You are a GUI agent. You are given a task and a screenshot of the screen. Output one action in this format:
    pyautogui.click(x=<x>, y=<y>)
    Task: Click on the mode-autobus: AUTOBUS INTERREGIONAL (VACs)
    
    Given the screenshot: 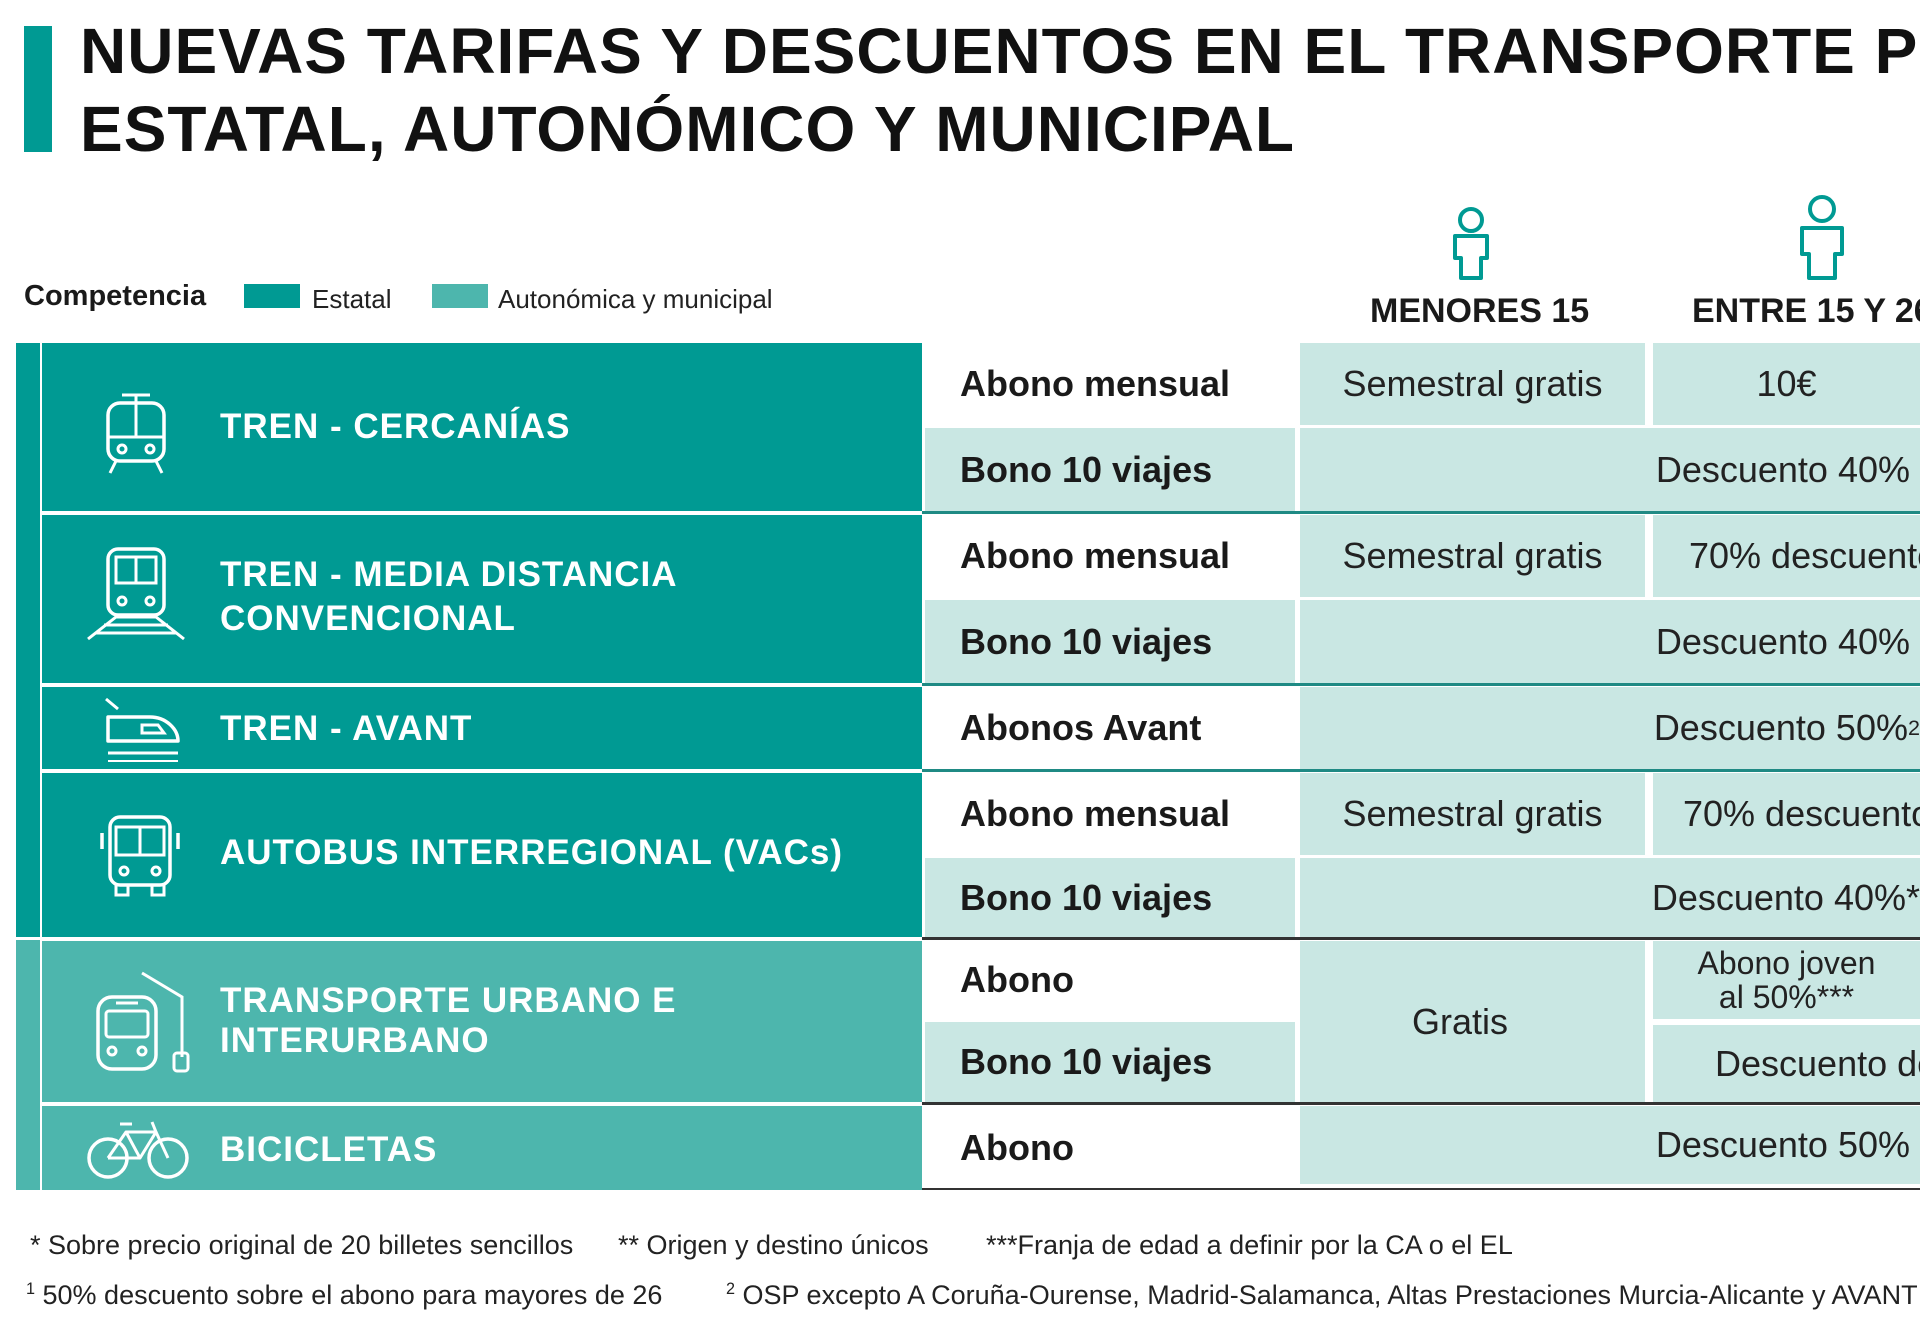 What is the action you would take?
    pyautogui.click(x=482, y=855)
    